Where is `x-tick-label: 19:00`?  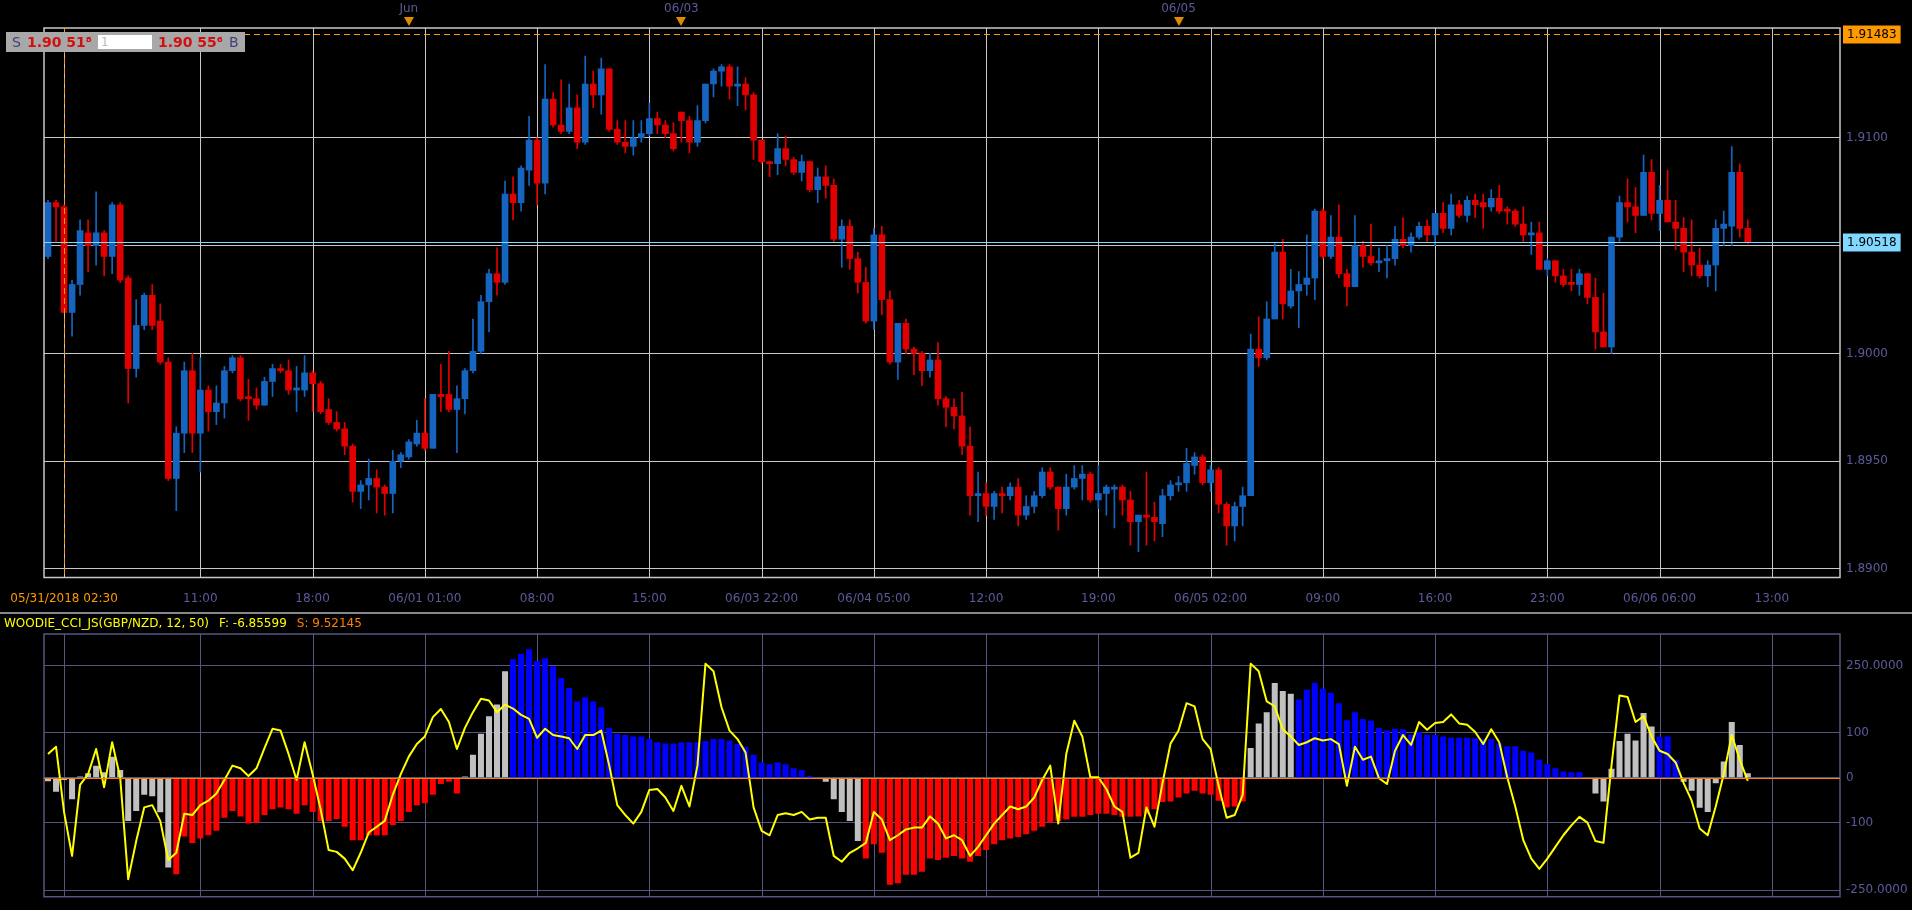
x-tick-label: 19:00 is located at coordinates (1098, 597).